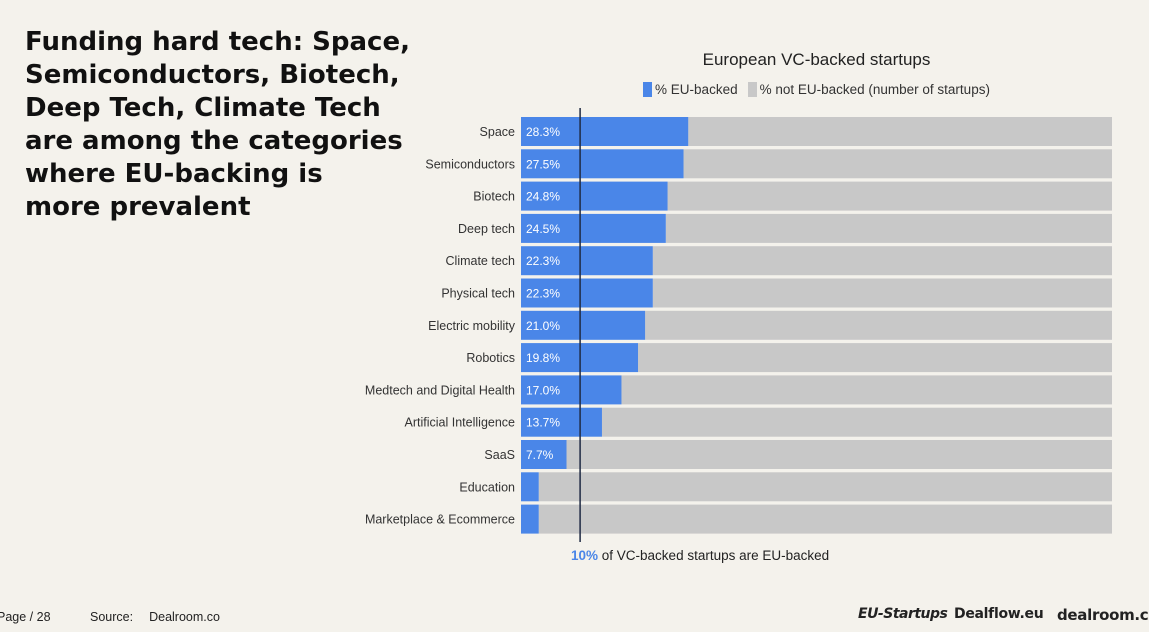 This screenshot has width=1149, height=632. I want to click on category-label: Artificial Intelligence, so click(460, 423).